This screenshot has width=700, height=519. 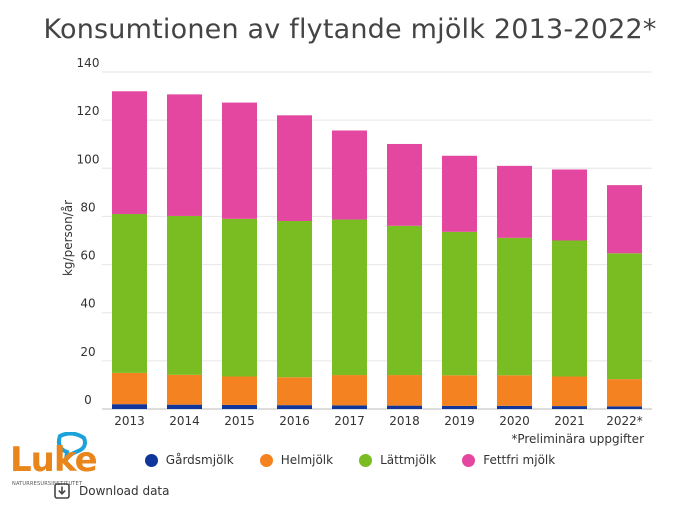 I want to click on legend-label: Gårdsmjölk, so click(x=199, y=460).